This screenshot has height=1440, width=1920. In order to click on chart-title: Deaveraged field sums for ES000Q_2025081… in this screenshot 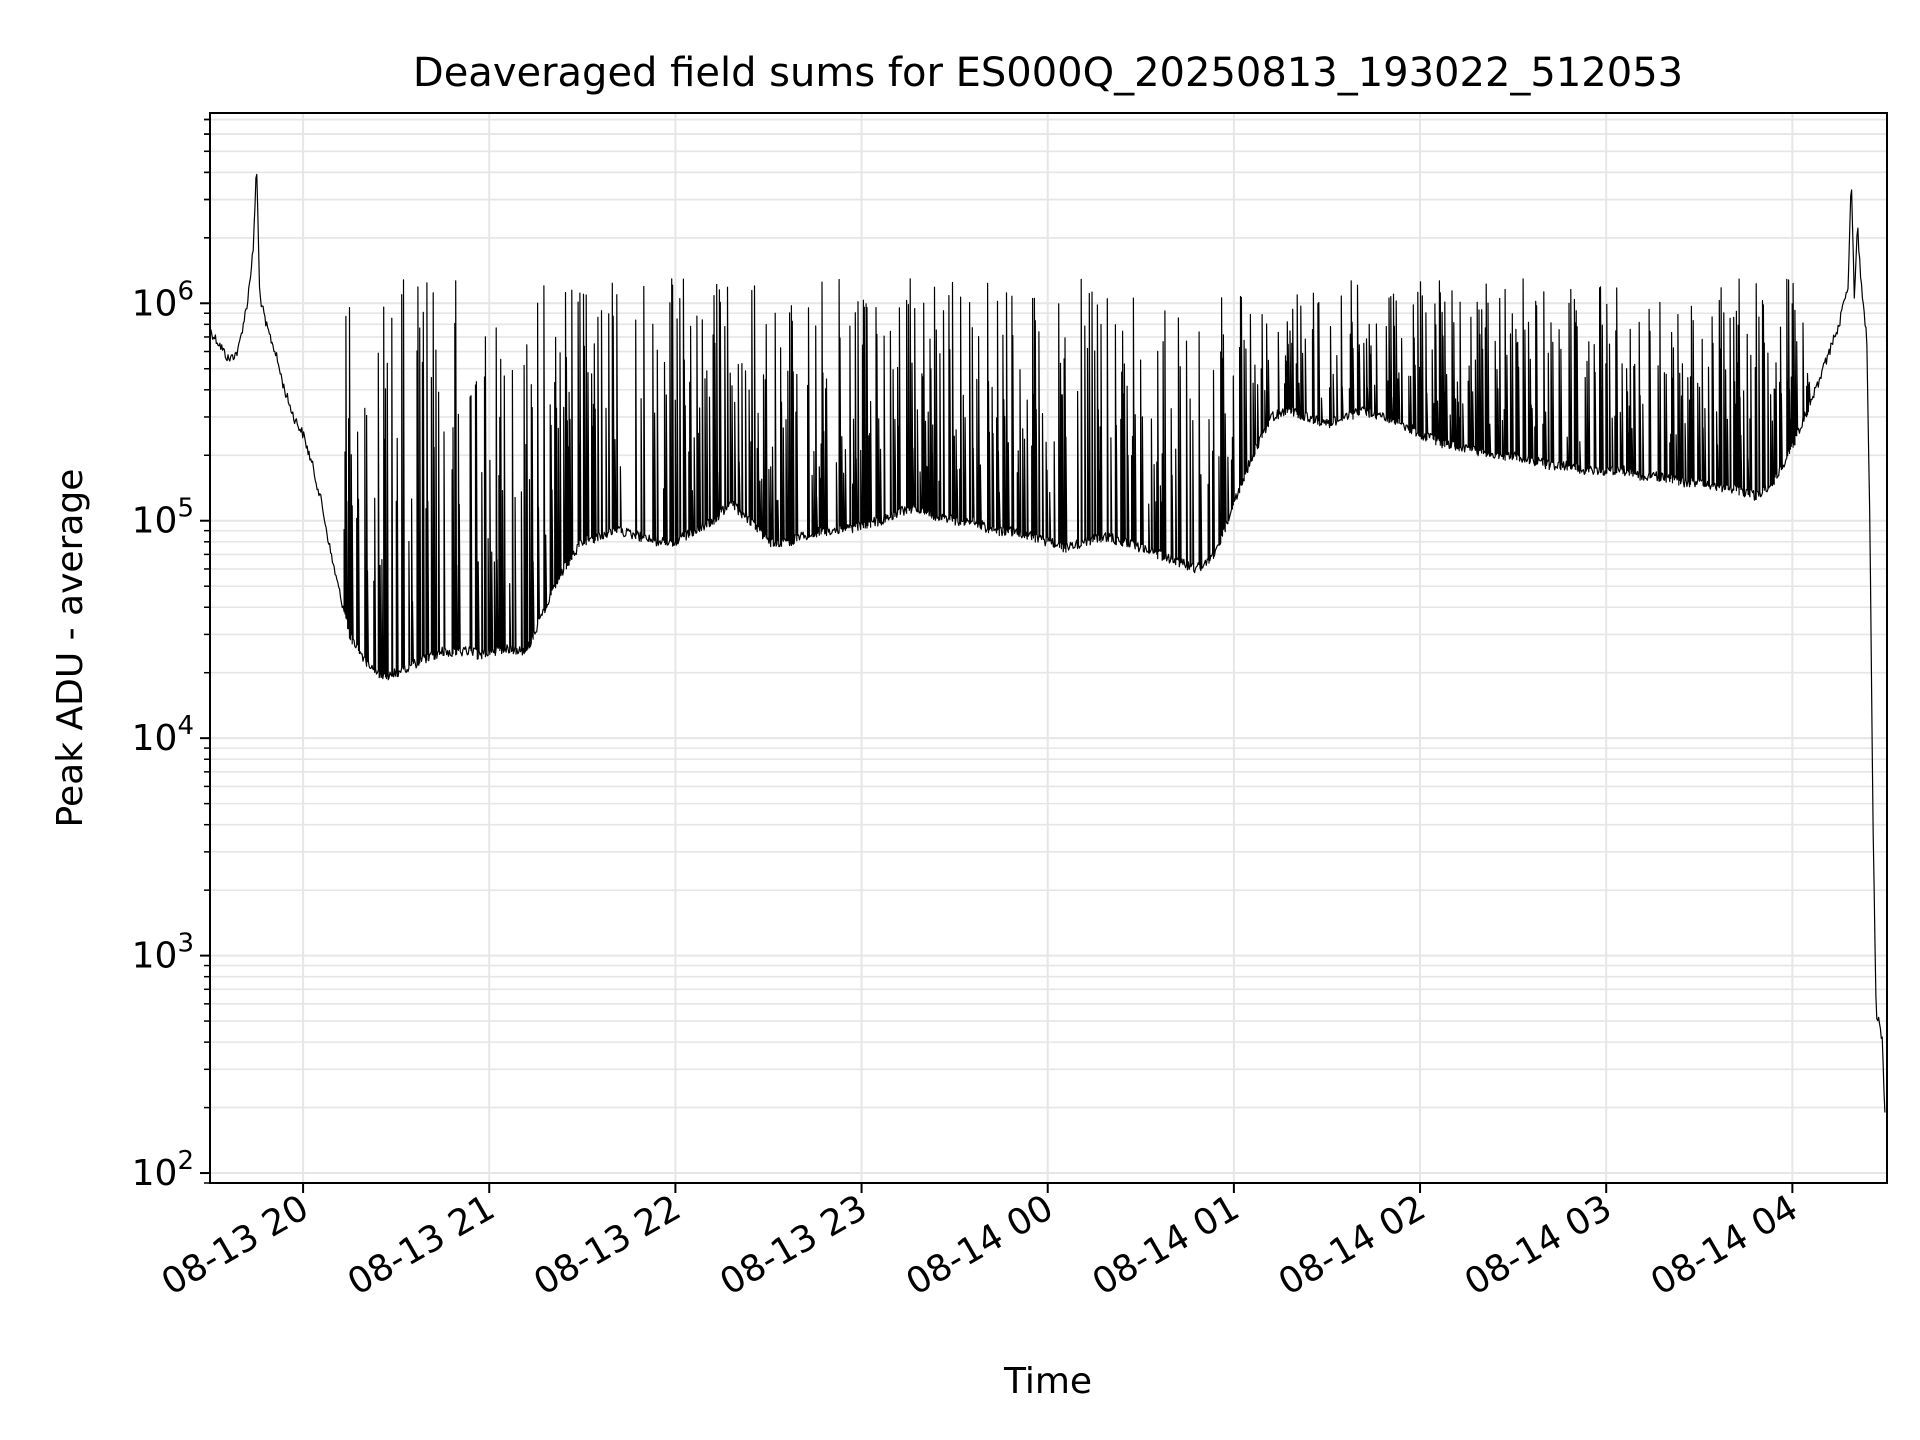, I will do `click(1048, 73)`.